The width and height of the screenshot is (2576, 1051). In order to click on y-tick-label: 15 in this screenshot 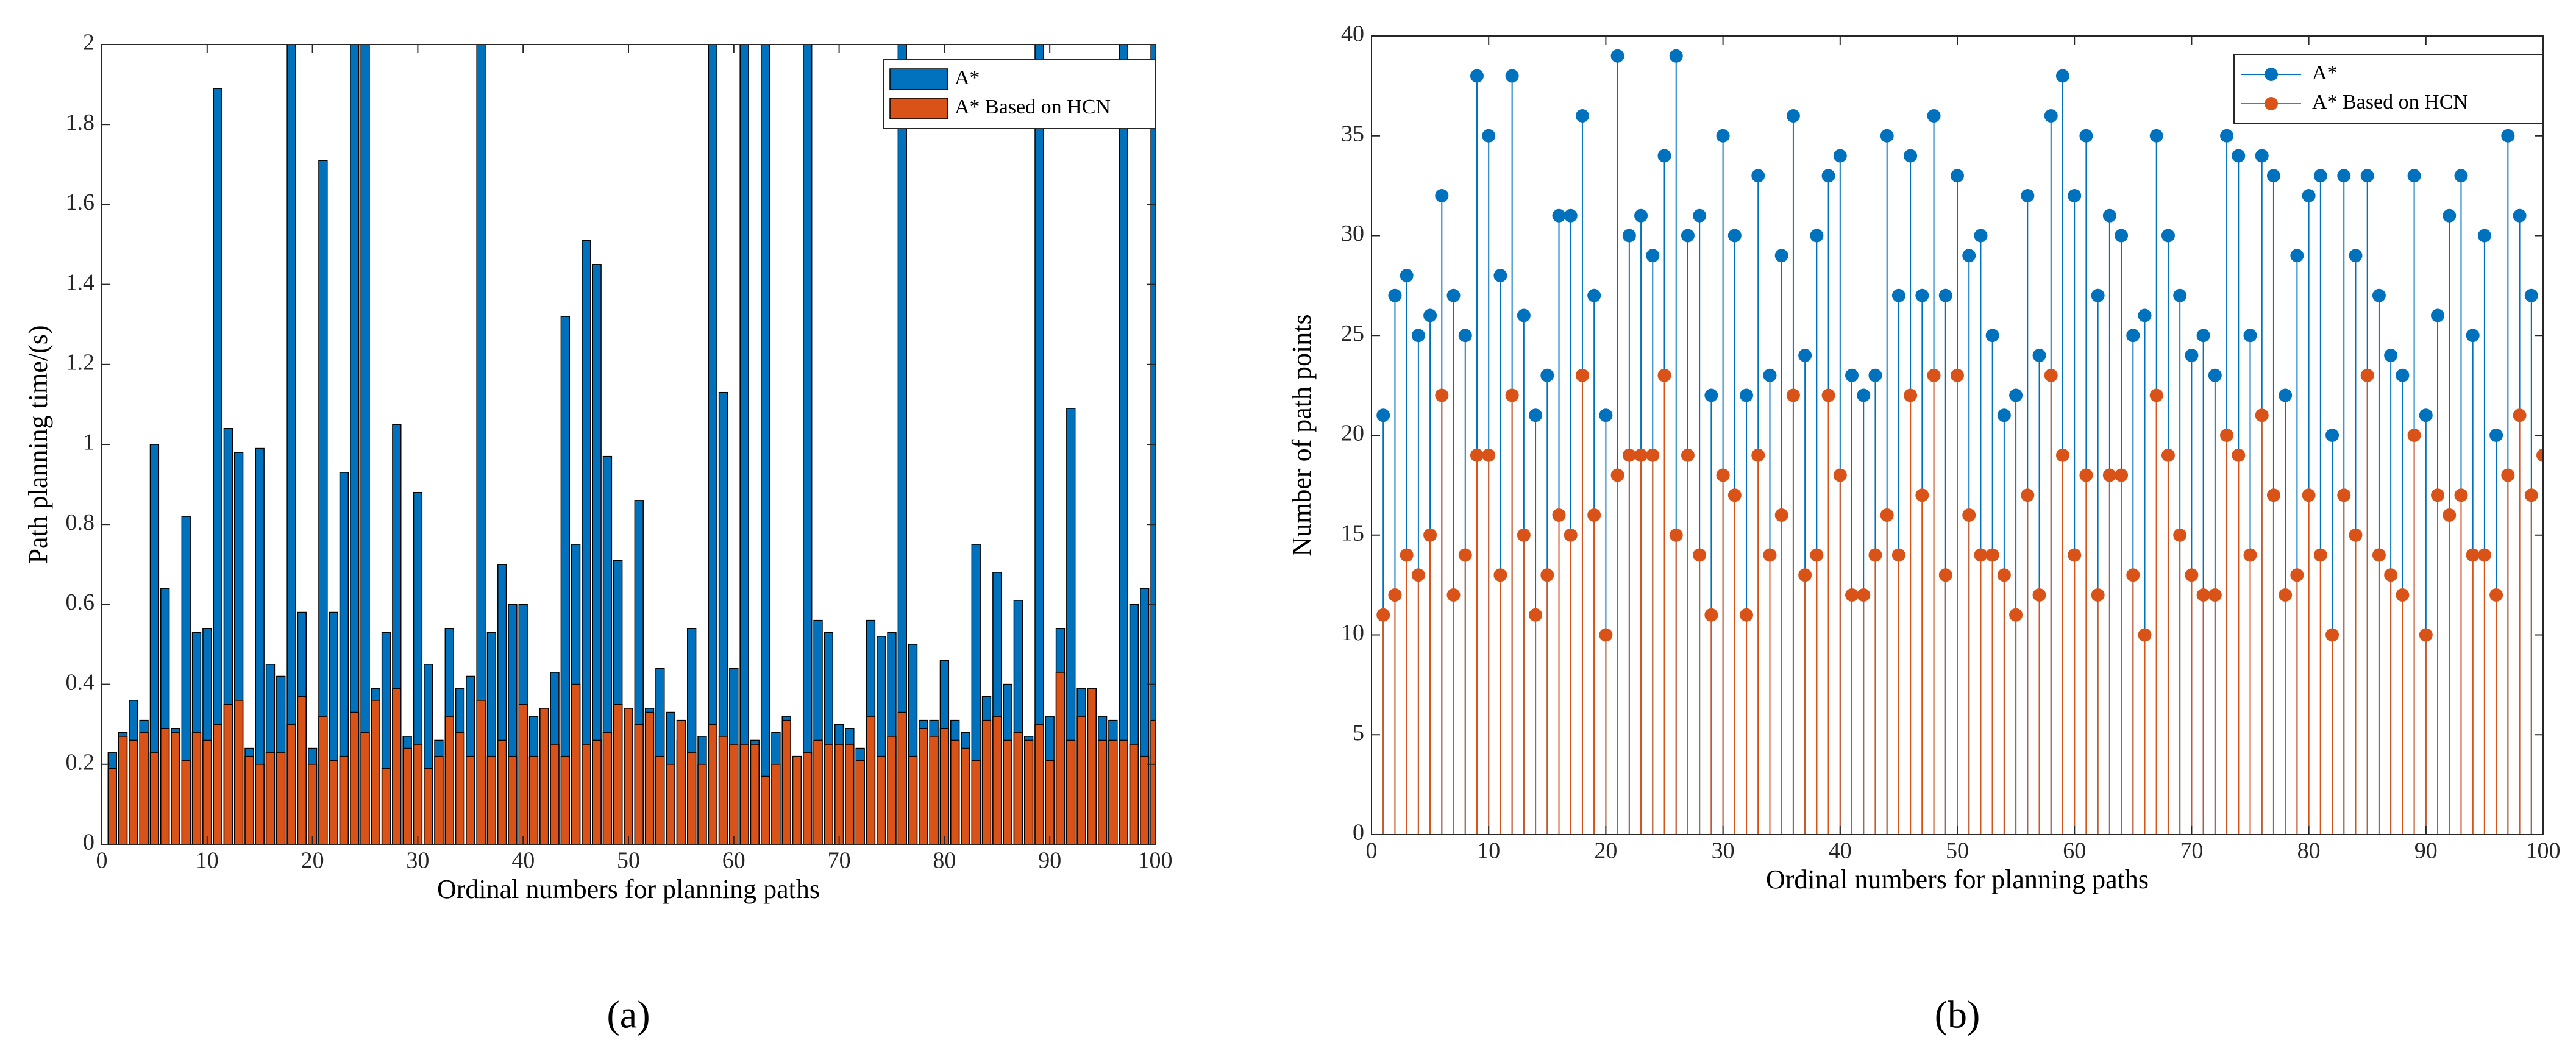, I will do `click(1352, 533)`.